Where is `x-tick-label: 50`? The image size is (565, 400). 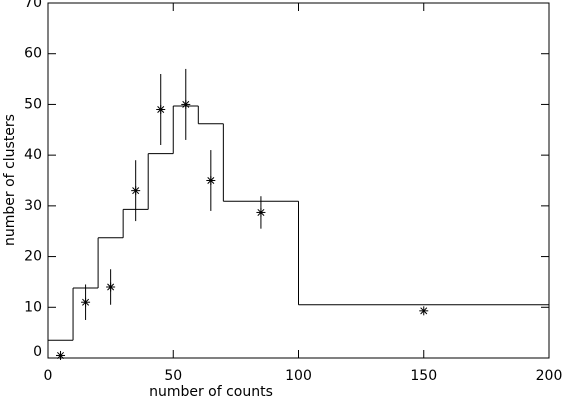 x-tick-label: 50 is located at coordinates (173, 376).